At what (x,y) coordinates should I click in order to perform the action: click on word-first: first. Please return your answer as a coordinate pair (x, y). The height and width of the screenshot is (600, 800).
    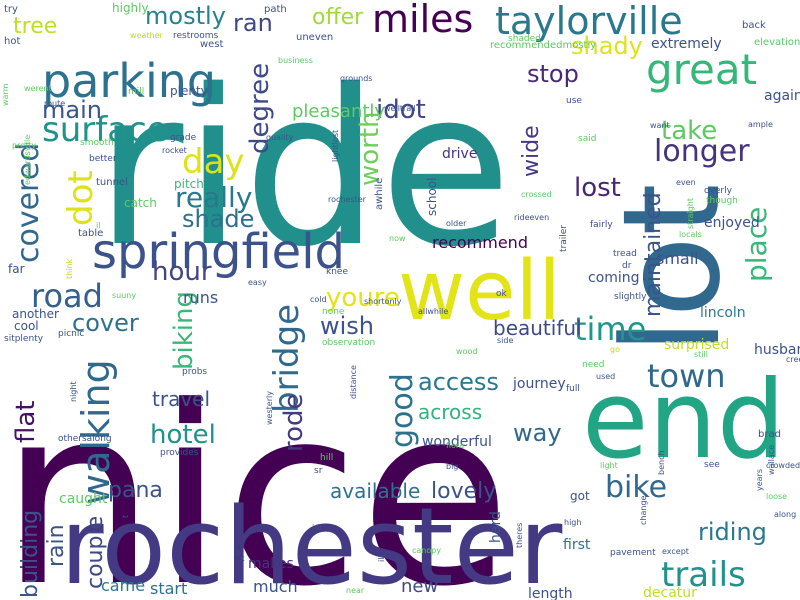
    Looking at the image, I should click on (577, 545).